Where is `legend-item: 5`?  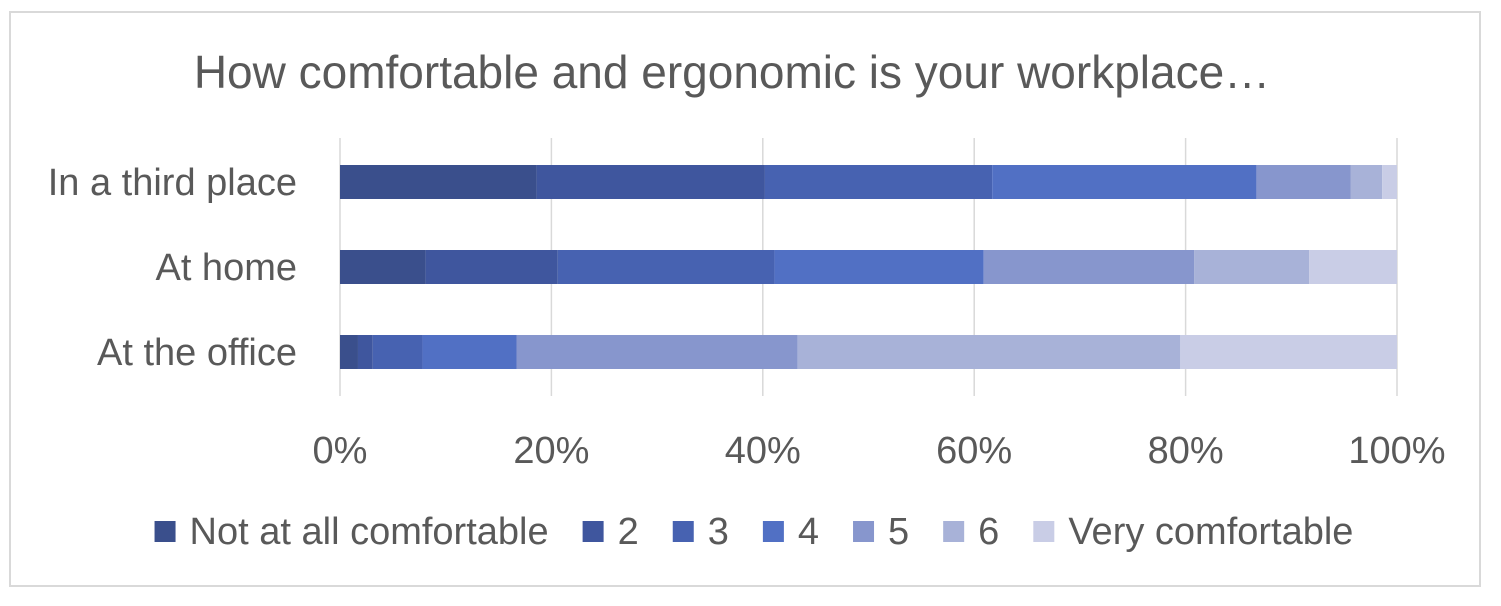 legend-item: 5 is located at coordinates (881, 532).